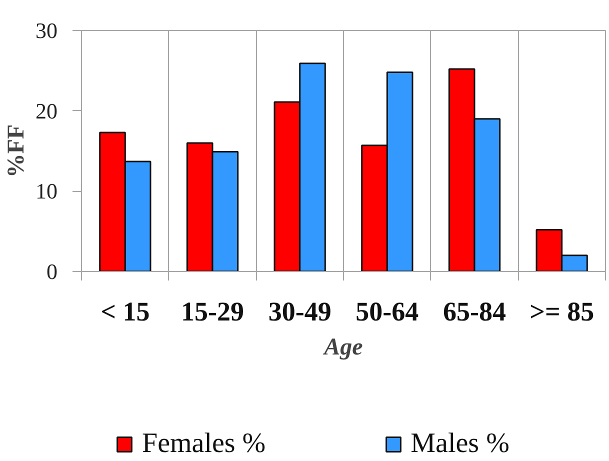 This screenshot has height=461, width=609. What do you see at coordinates (204, 444) in the screenshot?
I see `legend-label: Females %` at bounding box center [204, 444].